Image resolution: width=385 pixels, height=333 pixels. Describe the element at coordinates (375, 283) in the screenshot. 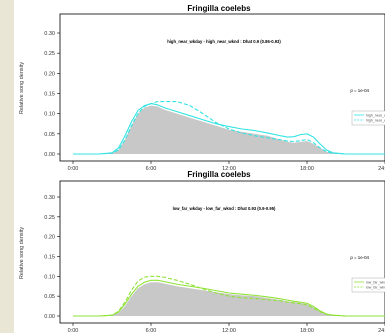

I see `legend-label: low_far_wkday` at that location.